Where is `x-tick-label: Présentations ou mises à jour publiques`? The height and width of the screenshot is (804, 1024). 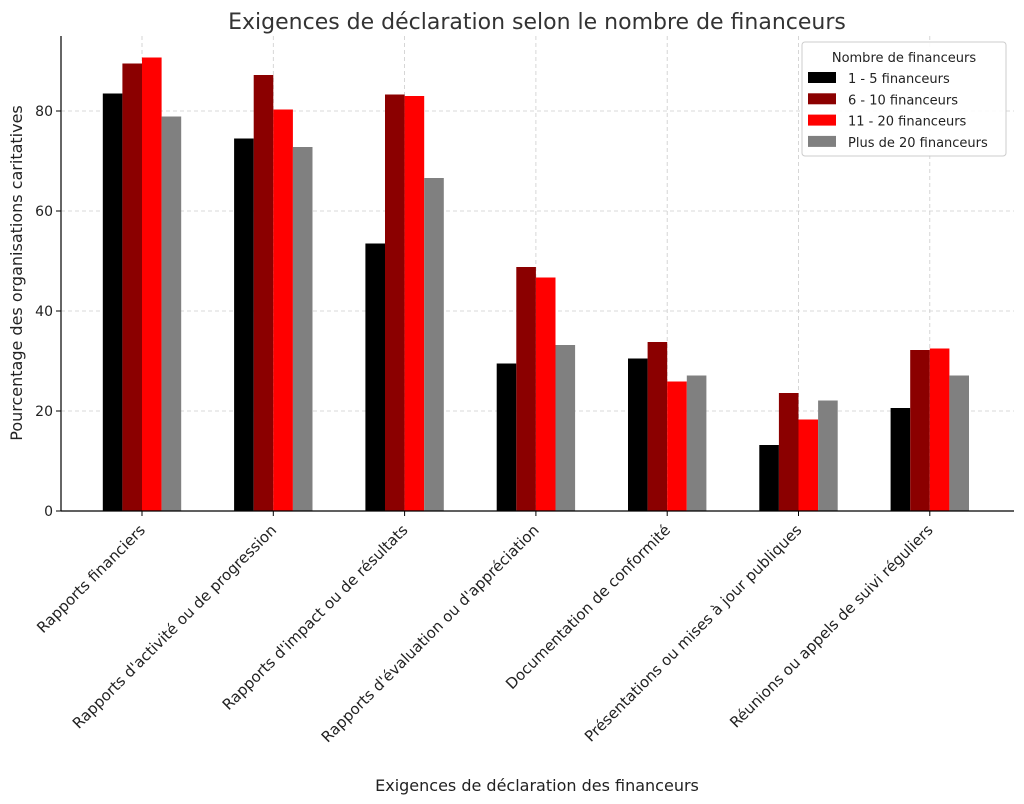
x-tick-label: Présentations ou mises à jour publiques is located at coordinates (693, 633).